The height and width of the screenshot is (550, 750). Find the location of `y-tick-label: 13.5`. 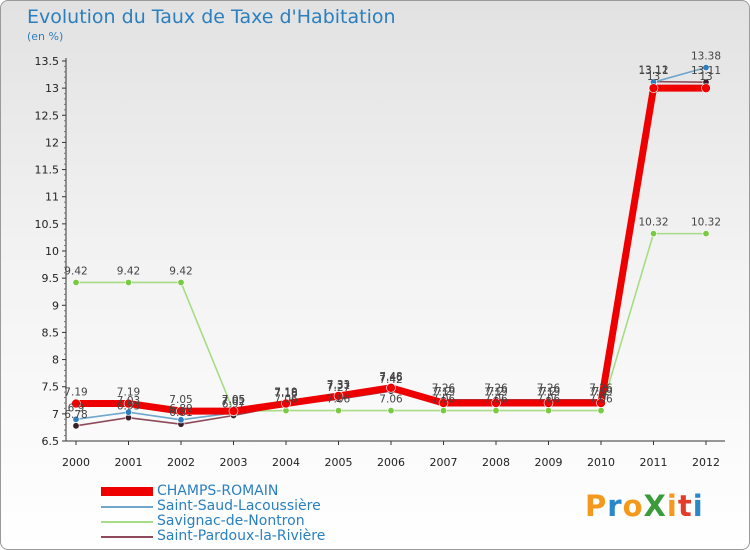

y-tick-label: 13.5 is located at coordinates (47, 61).